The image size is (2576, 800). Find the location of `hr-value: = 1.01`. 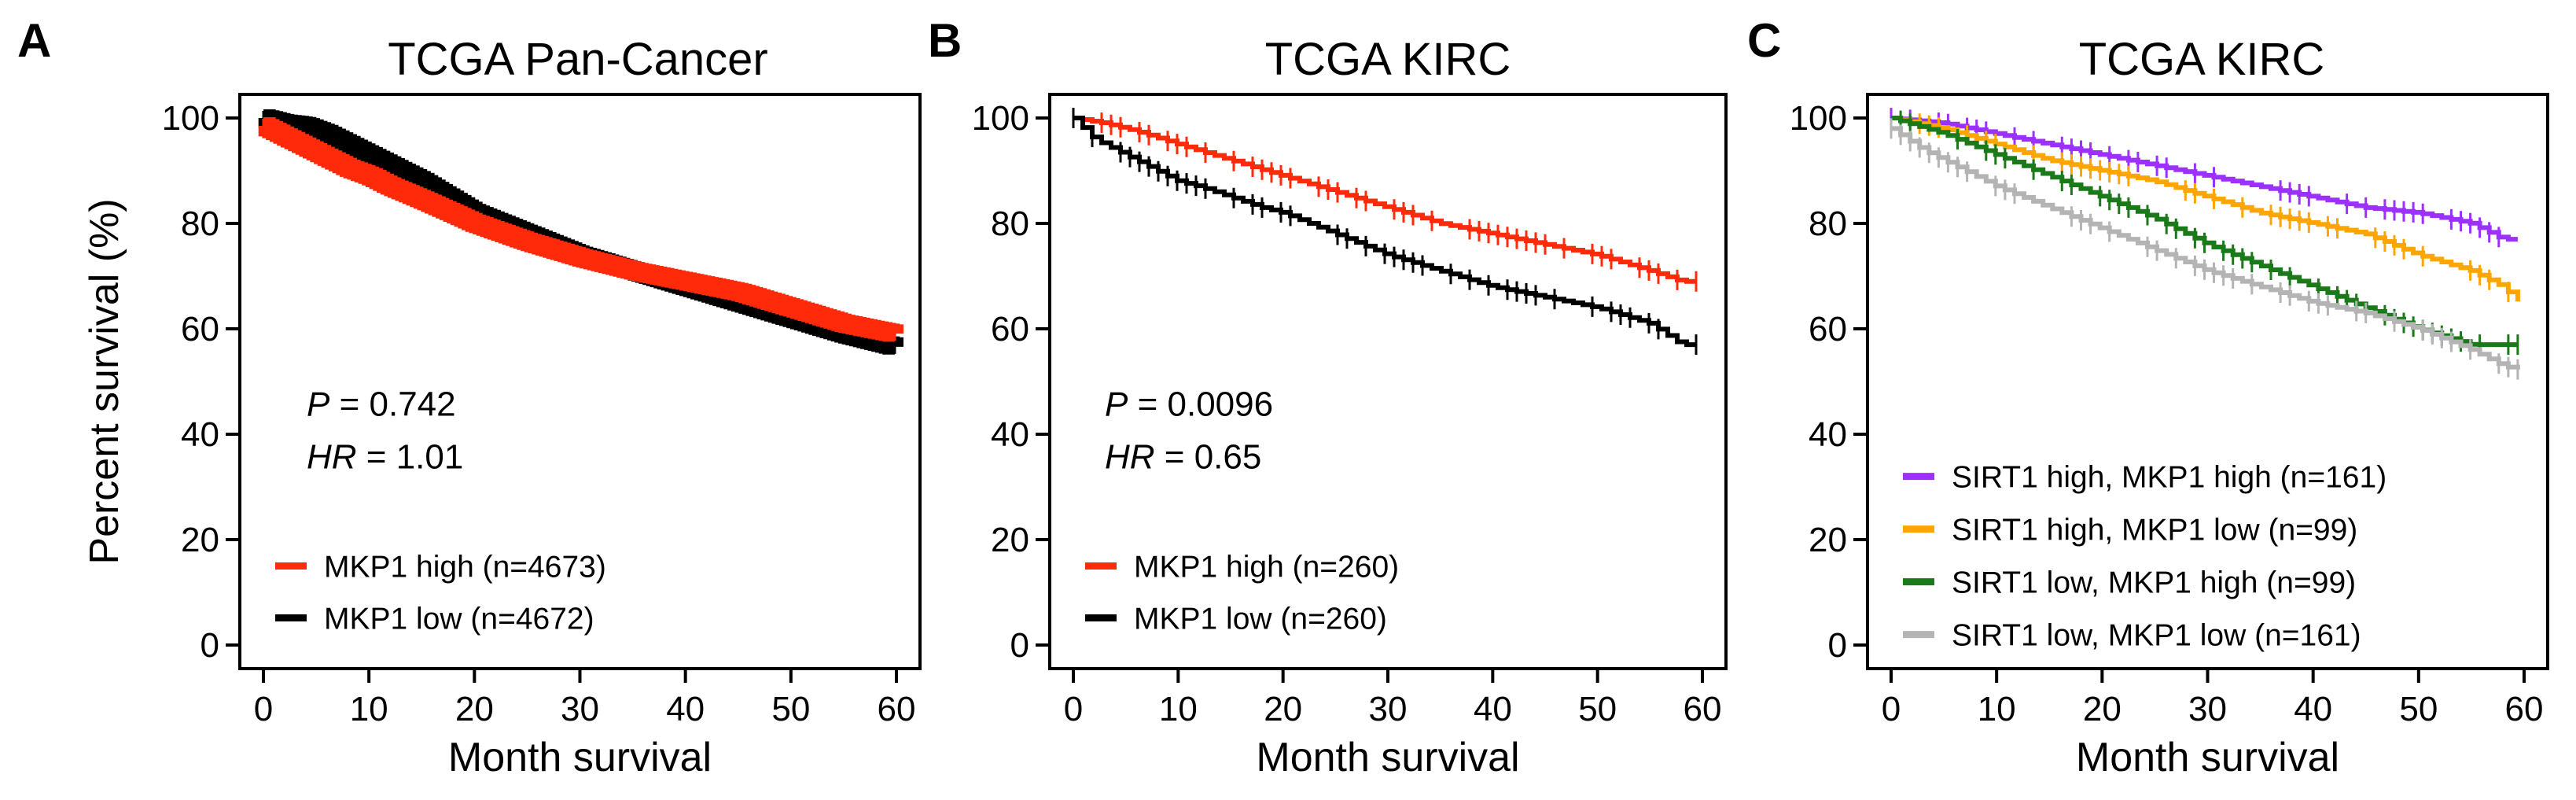

hr-value: = 1.01 is located at coordinates (410, 457).